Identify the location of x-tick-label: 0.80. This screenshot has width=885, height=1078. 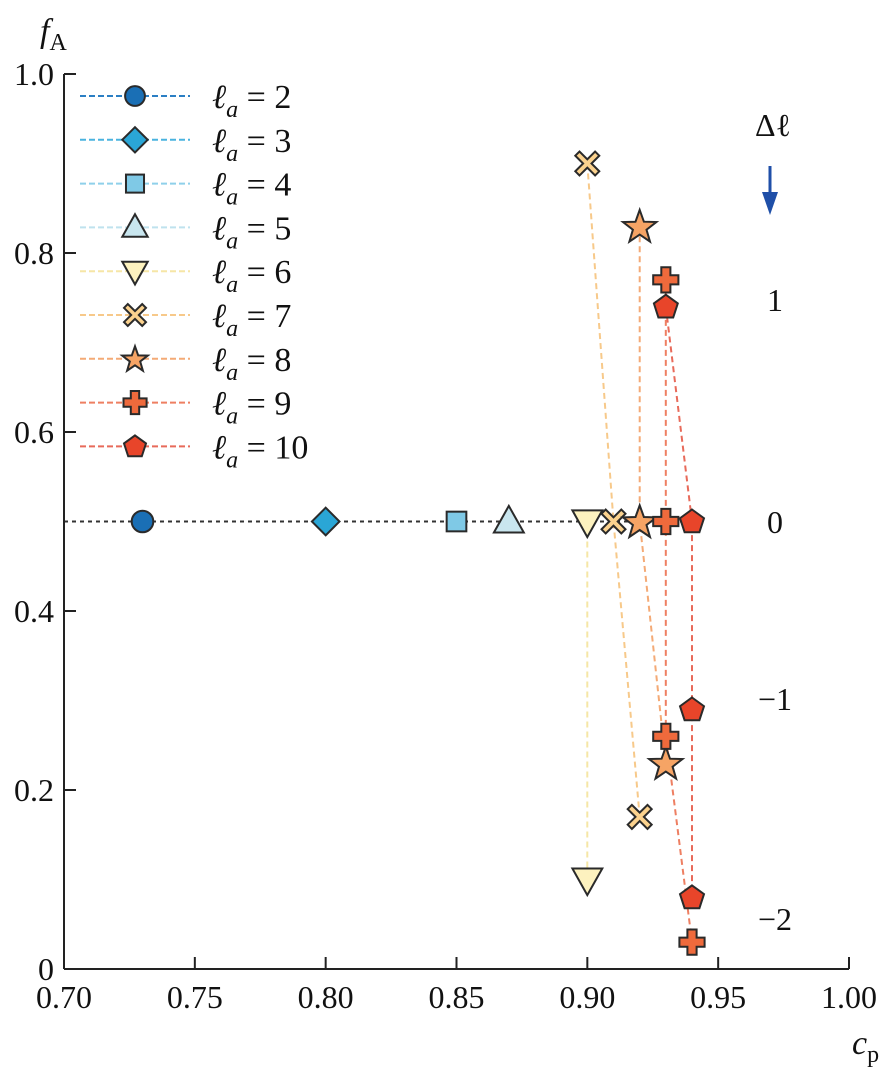
(326, 997).